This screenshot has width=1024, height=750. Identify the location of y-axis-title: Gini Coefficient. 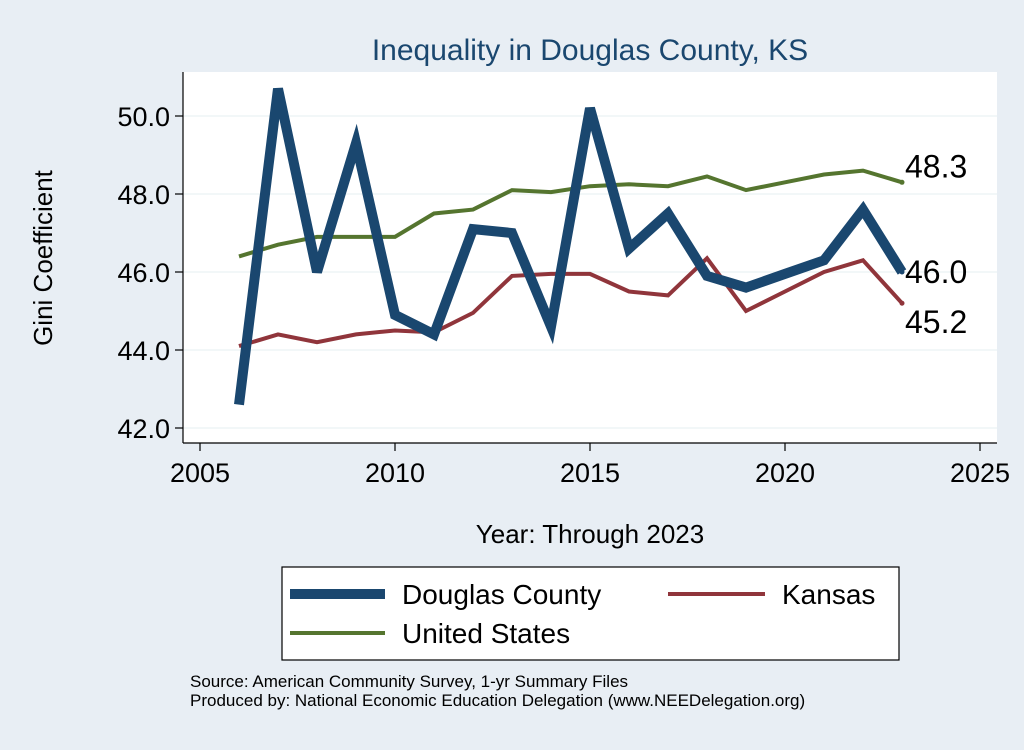
(43, 257).